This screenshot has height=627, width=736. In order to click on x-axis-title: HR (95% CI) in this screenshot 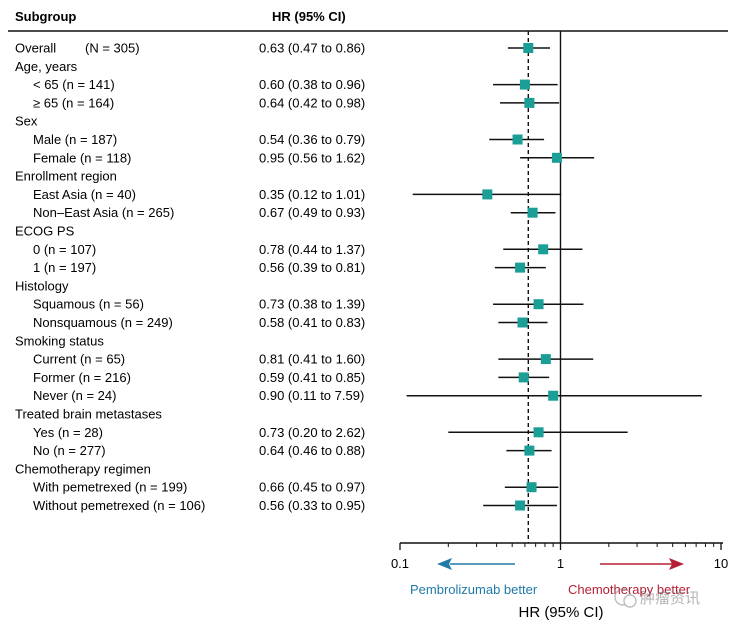, I will do `click(560, 612)`.